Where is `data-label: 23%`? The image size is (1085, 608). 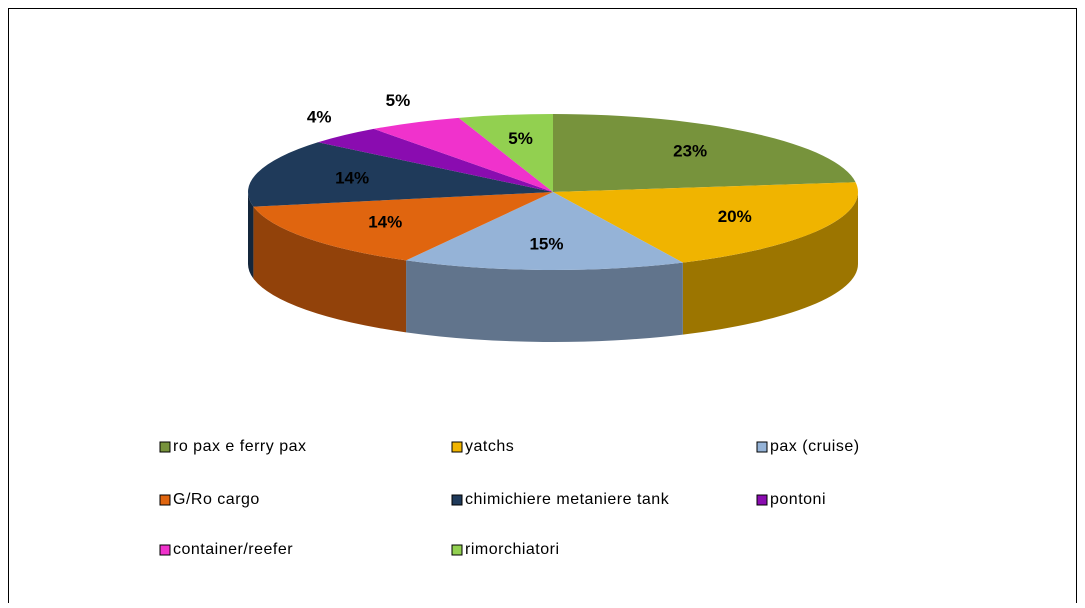 data-label: 23% is located at coordinates (690, 151).